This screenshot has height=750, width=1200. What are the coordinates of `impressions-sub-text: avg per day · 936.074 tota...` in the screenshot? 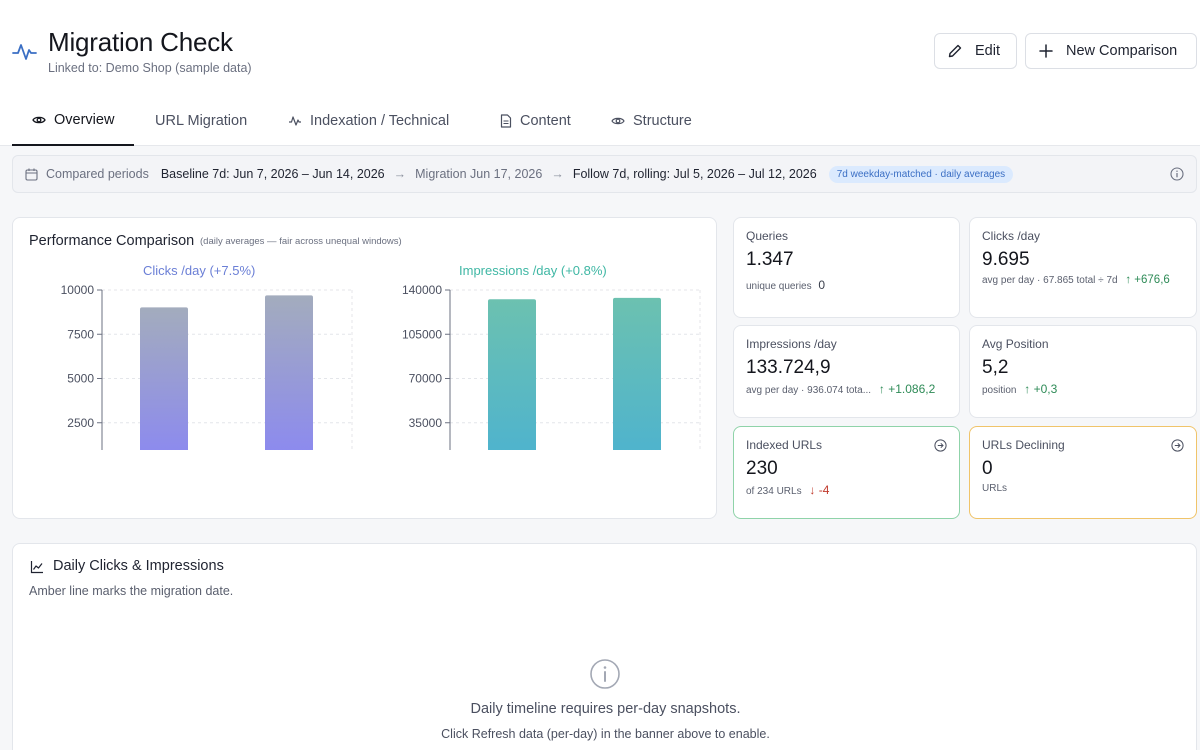 It's located at (809, 390).